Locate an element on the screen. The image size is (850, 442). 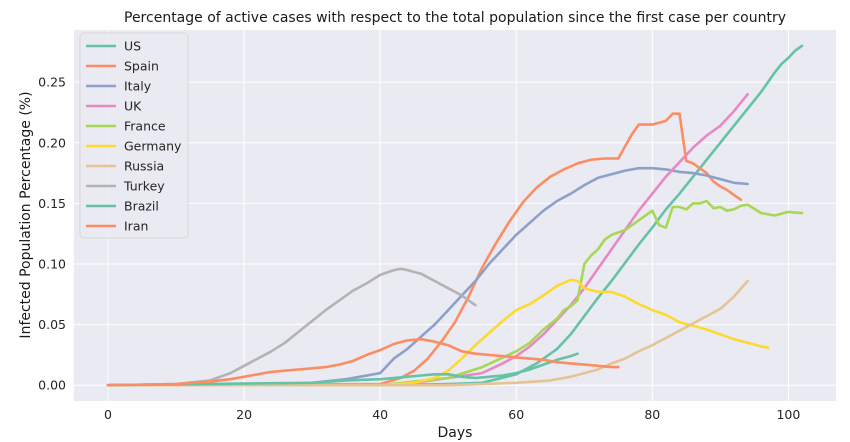
y-tick-labels: 0.00 0.05 0.10 0.15 0.20 0.25 is located at coordinates (52, 234).